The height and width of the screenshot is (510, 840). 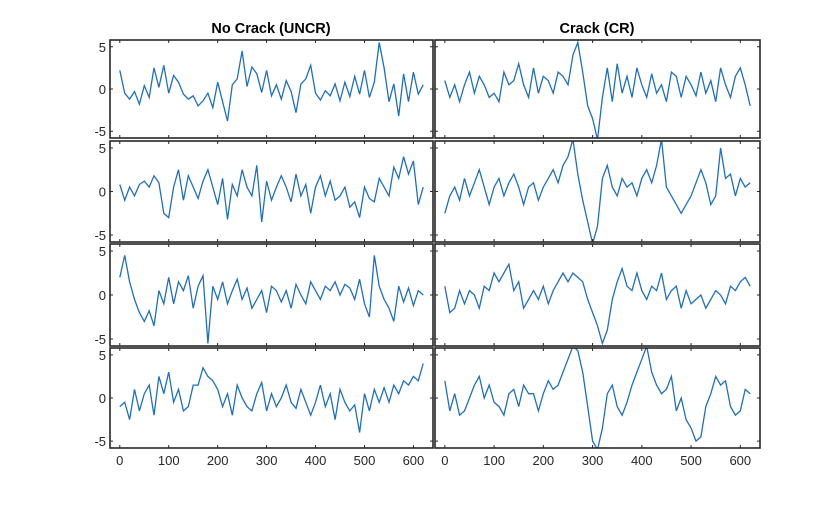 I want to click on subplot-0-1: -5 0 5, so click(x=264, y=191).